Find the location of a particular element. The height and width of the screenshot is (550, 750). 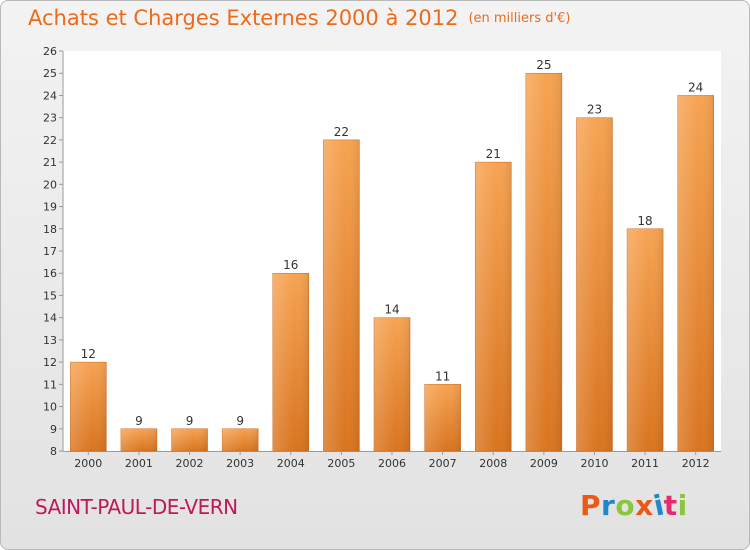

y-tick-label: 8 is located at coordinates (53, 451).